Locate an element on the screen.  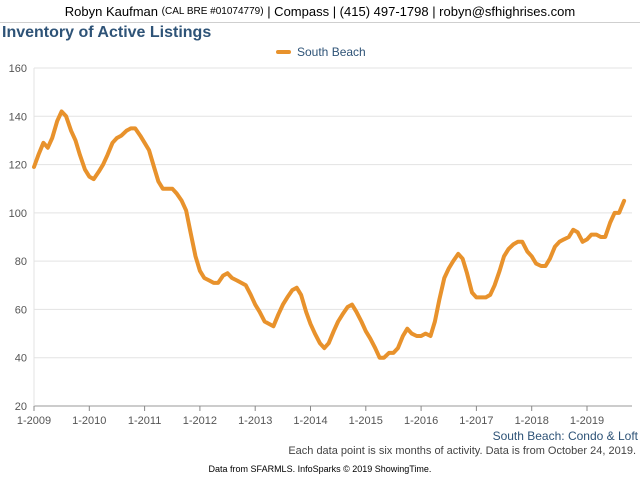
x-tick-label: 1-2011 is located at coordinates (144, 421).